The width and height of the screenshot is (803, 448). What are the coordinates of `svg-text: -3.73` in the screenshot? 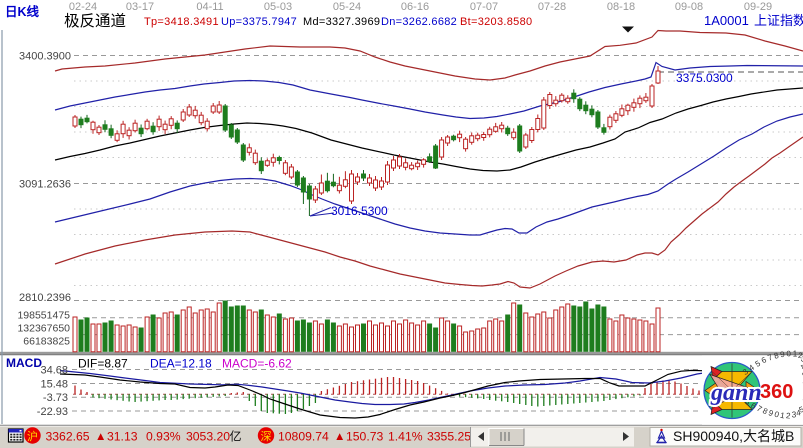 It's located at (55, 398).